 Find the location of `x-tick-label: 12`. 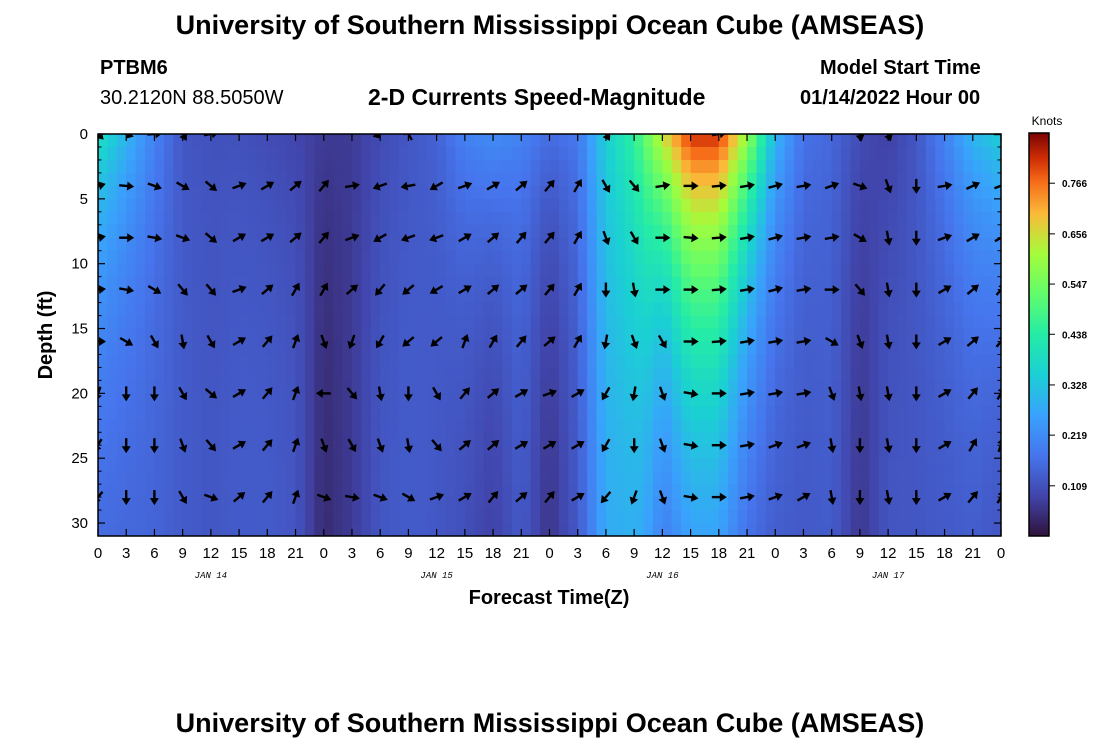

x-tick-label: 12 is located at coordinates (211, 553).